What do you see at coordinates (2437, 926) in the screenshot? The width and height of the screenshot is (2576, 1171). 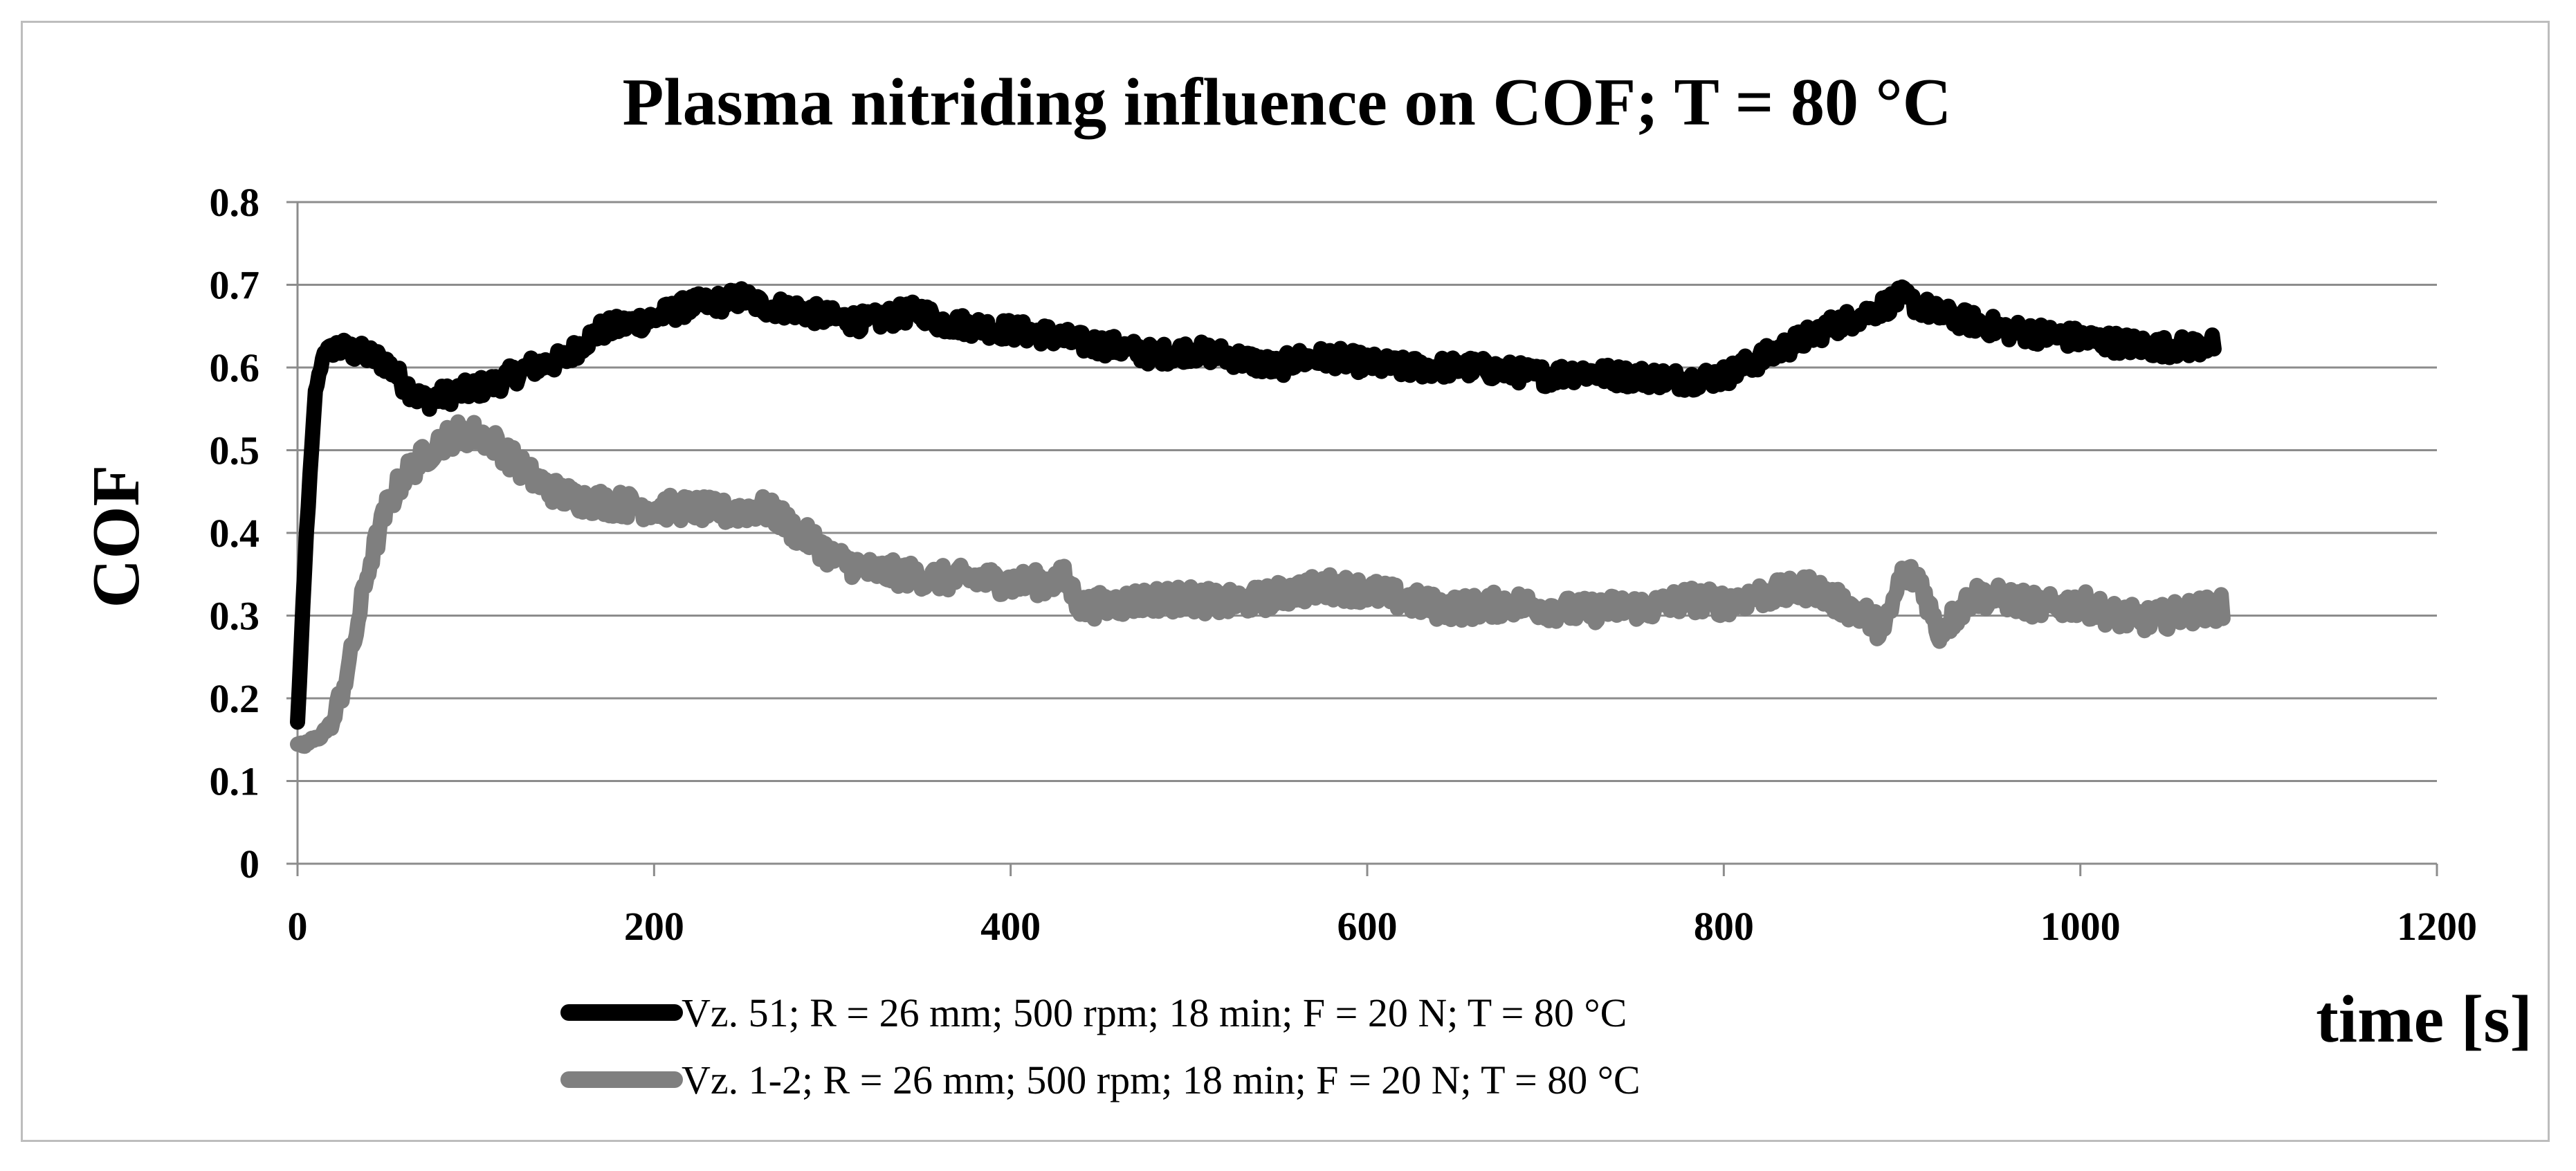 I see `x-tick-label: 1200` at bounding box center [2437, 926].